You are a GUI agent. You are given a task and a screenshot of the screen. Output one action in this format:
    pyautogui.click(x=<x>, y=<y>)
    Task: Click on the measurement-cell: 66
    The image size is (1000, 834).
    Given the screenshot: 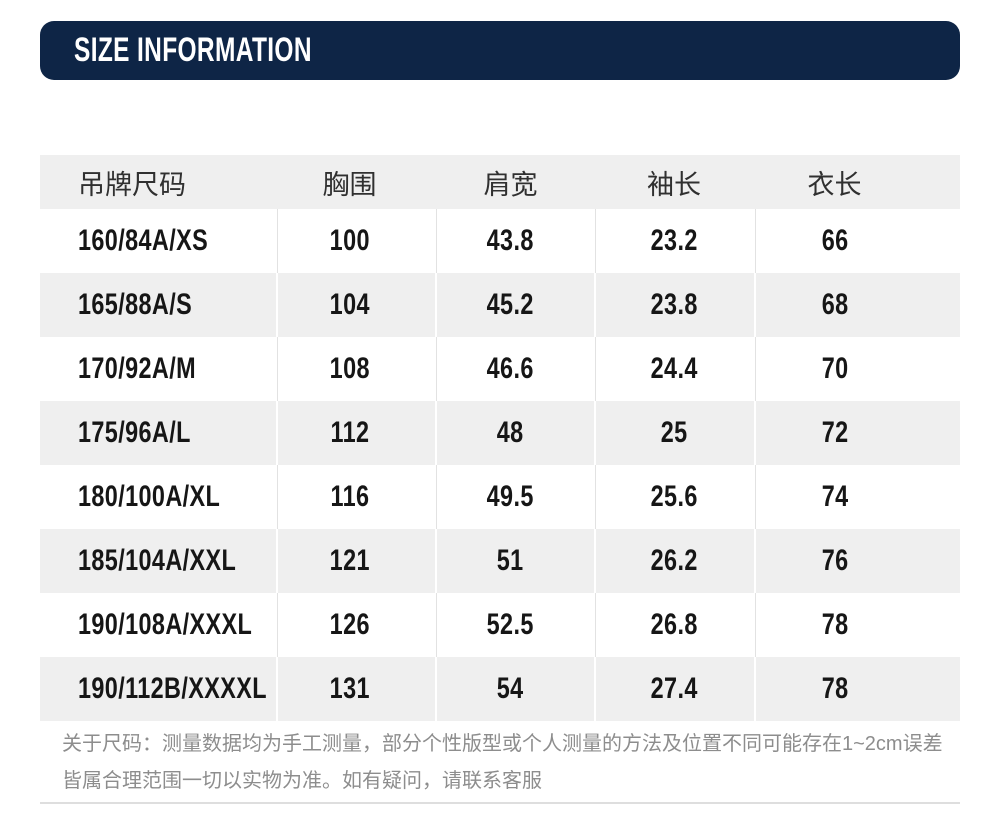 What is the action you would take?
    pyautogui.click(x=857, y=241)
    